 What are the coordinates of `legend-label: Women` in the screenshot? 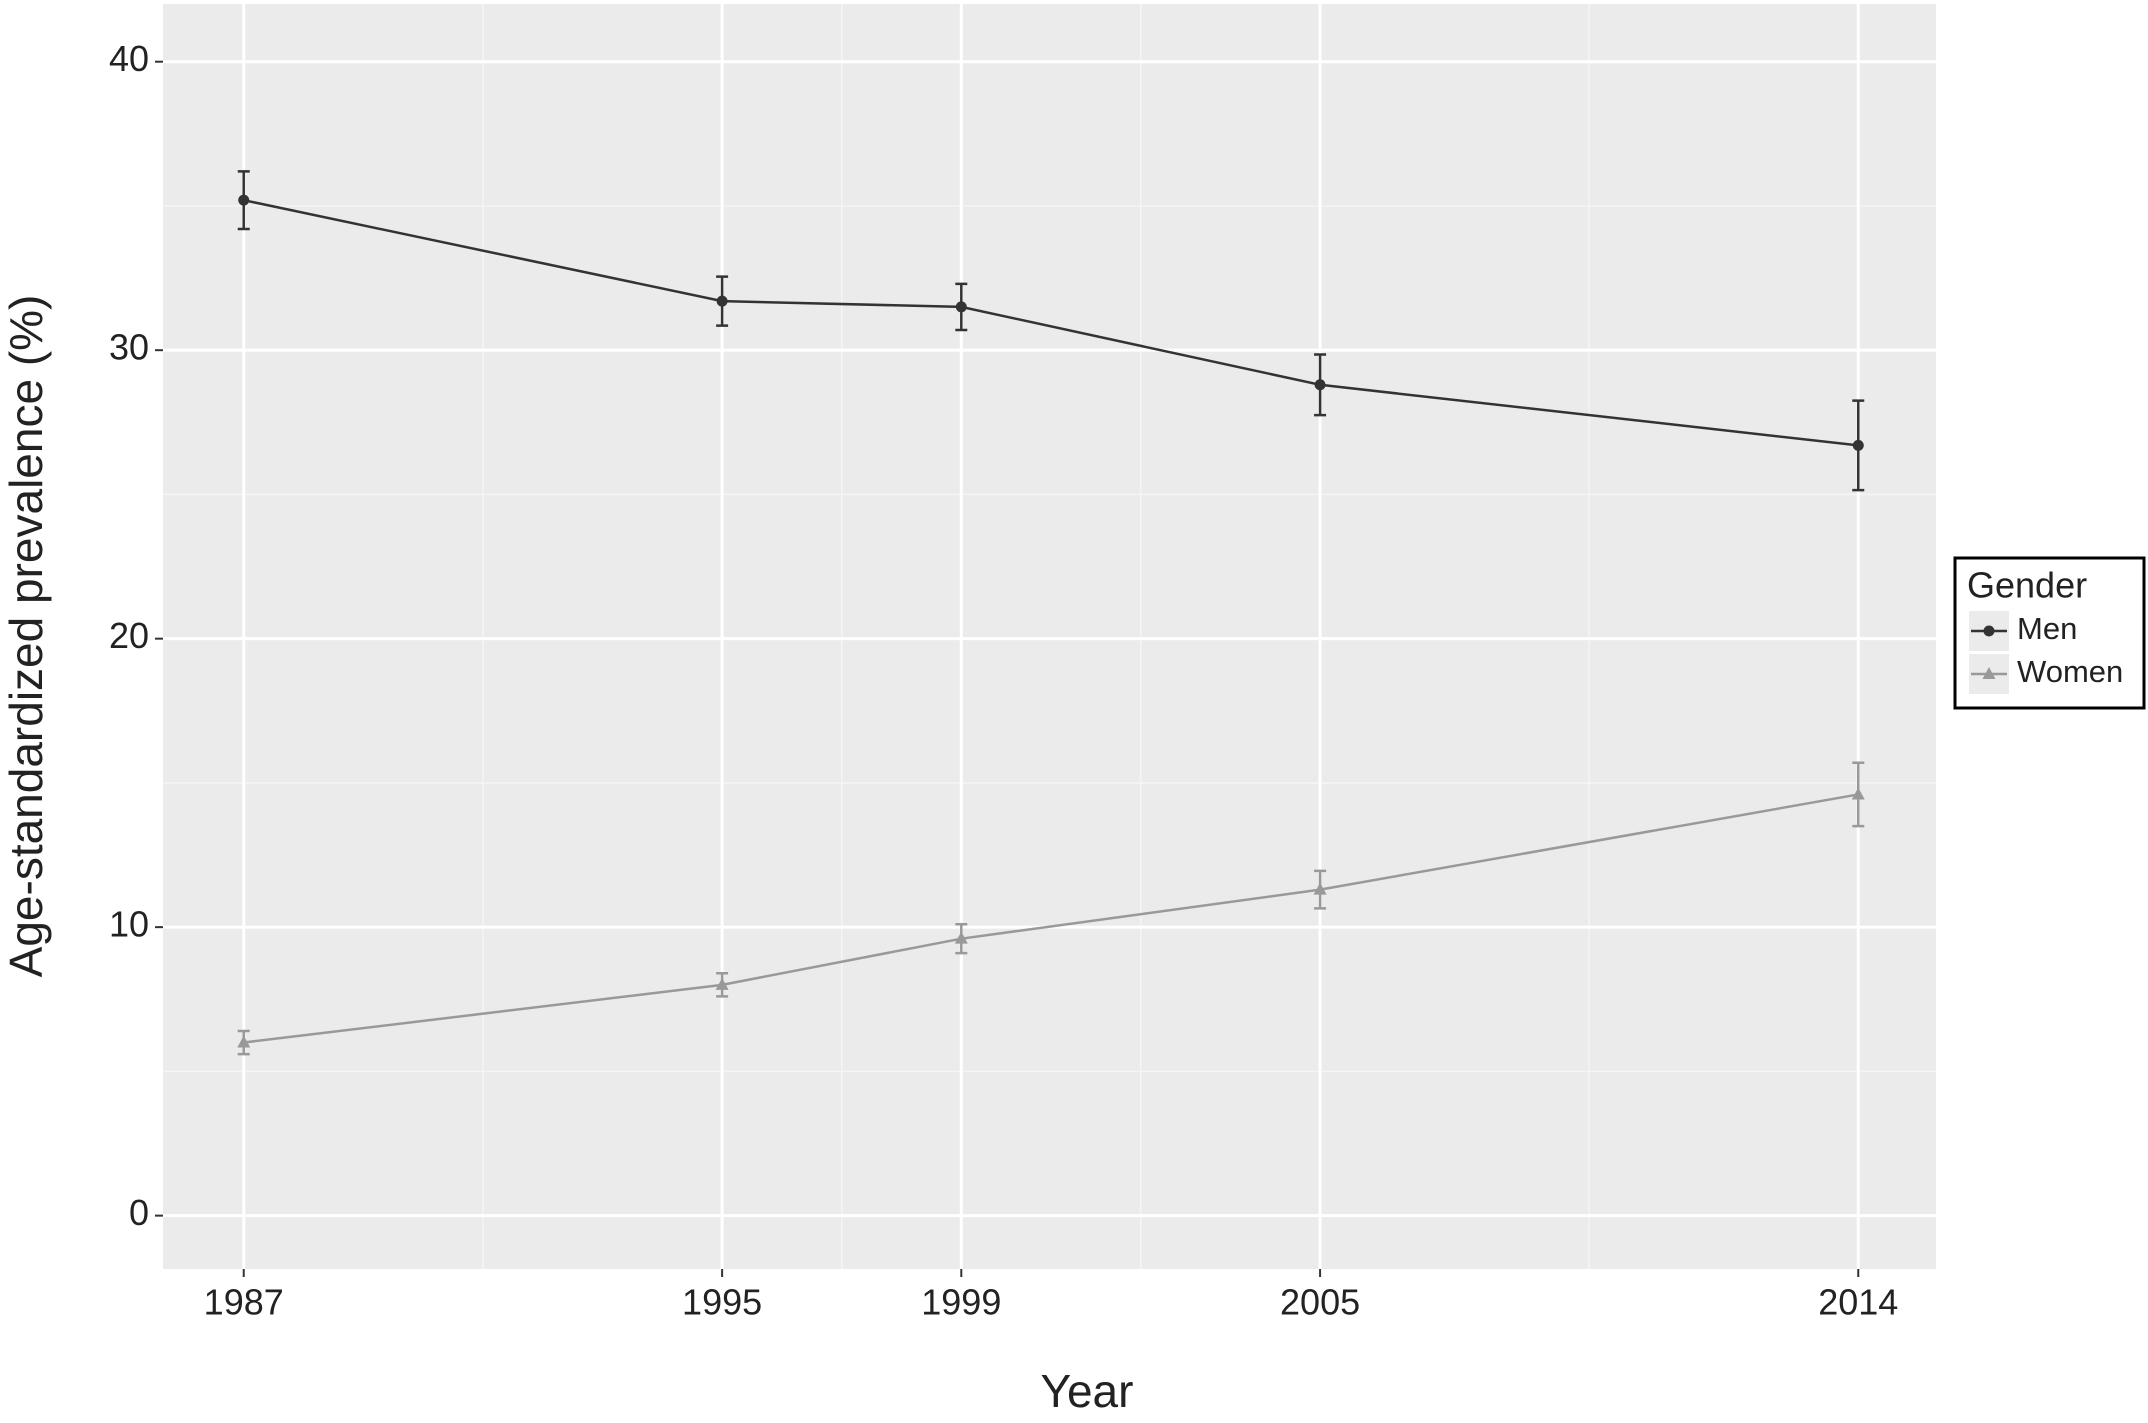 It's located at (2070, 671).